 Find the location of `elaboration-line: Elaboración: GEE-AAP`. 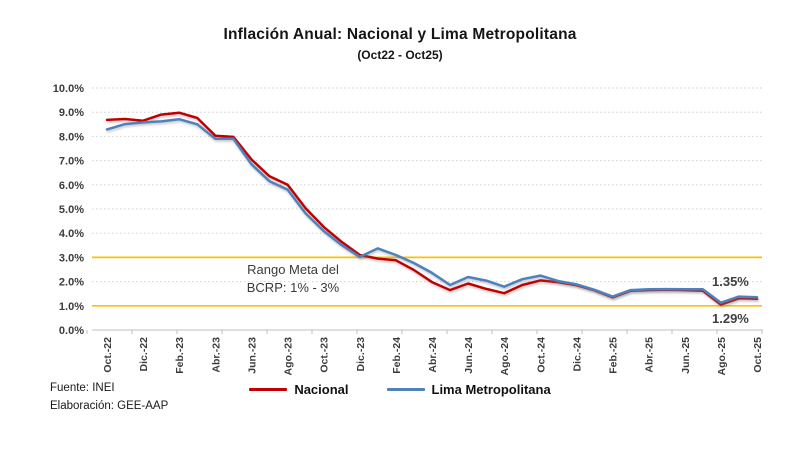

elaboration-line: Elaboración: GEE-AAP is located at coordinates (109, 406).